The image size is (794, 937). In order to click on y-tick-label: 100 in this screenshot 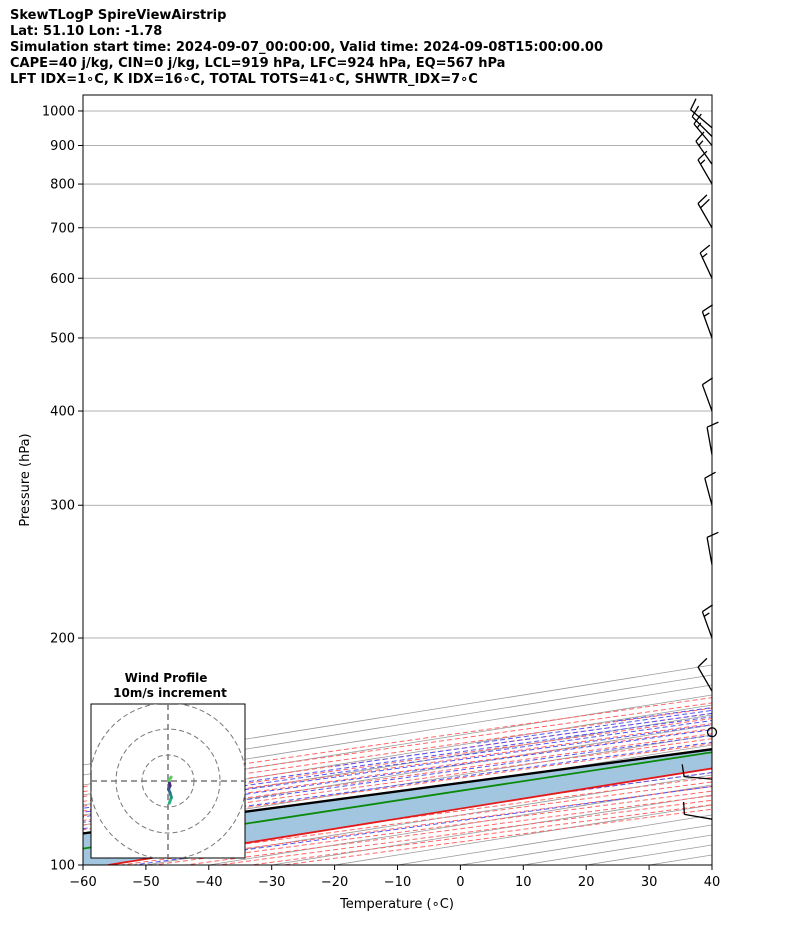, I will do `click(62, 866)`.